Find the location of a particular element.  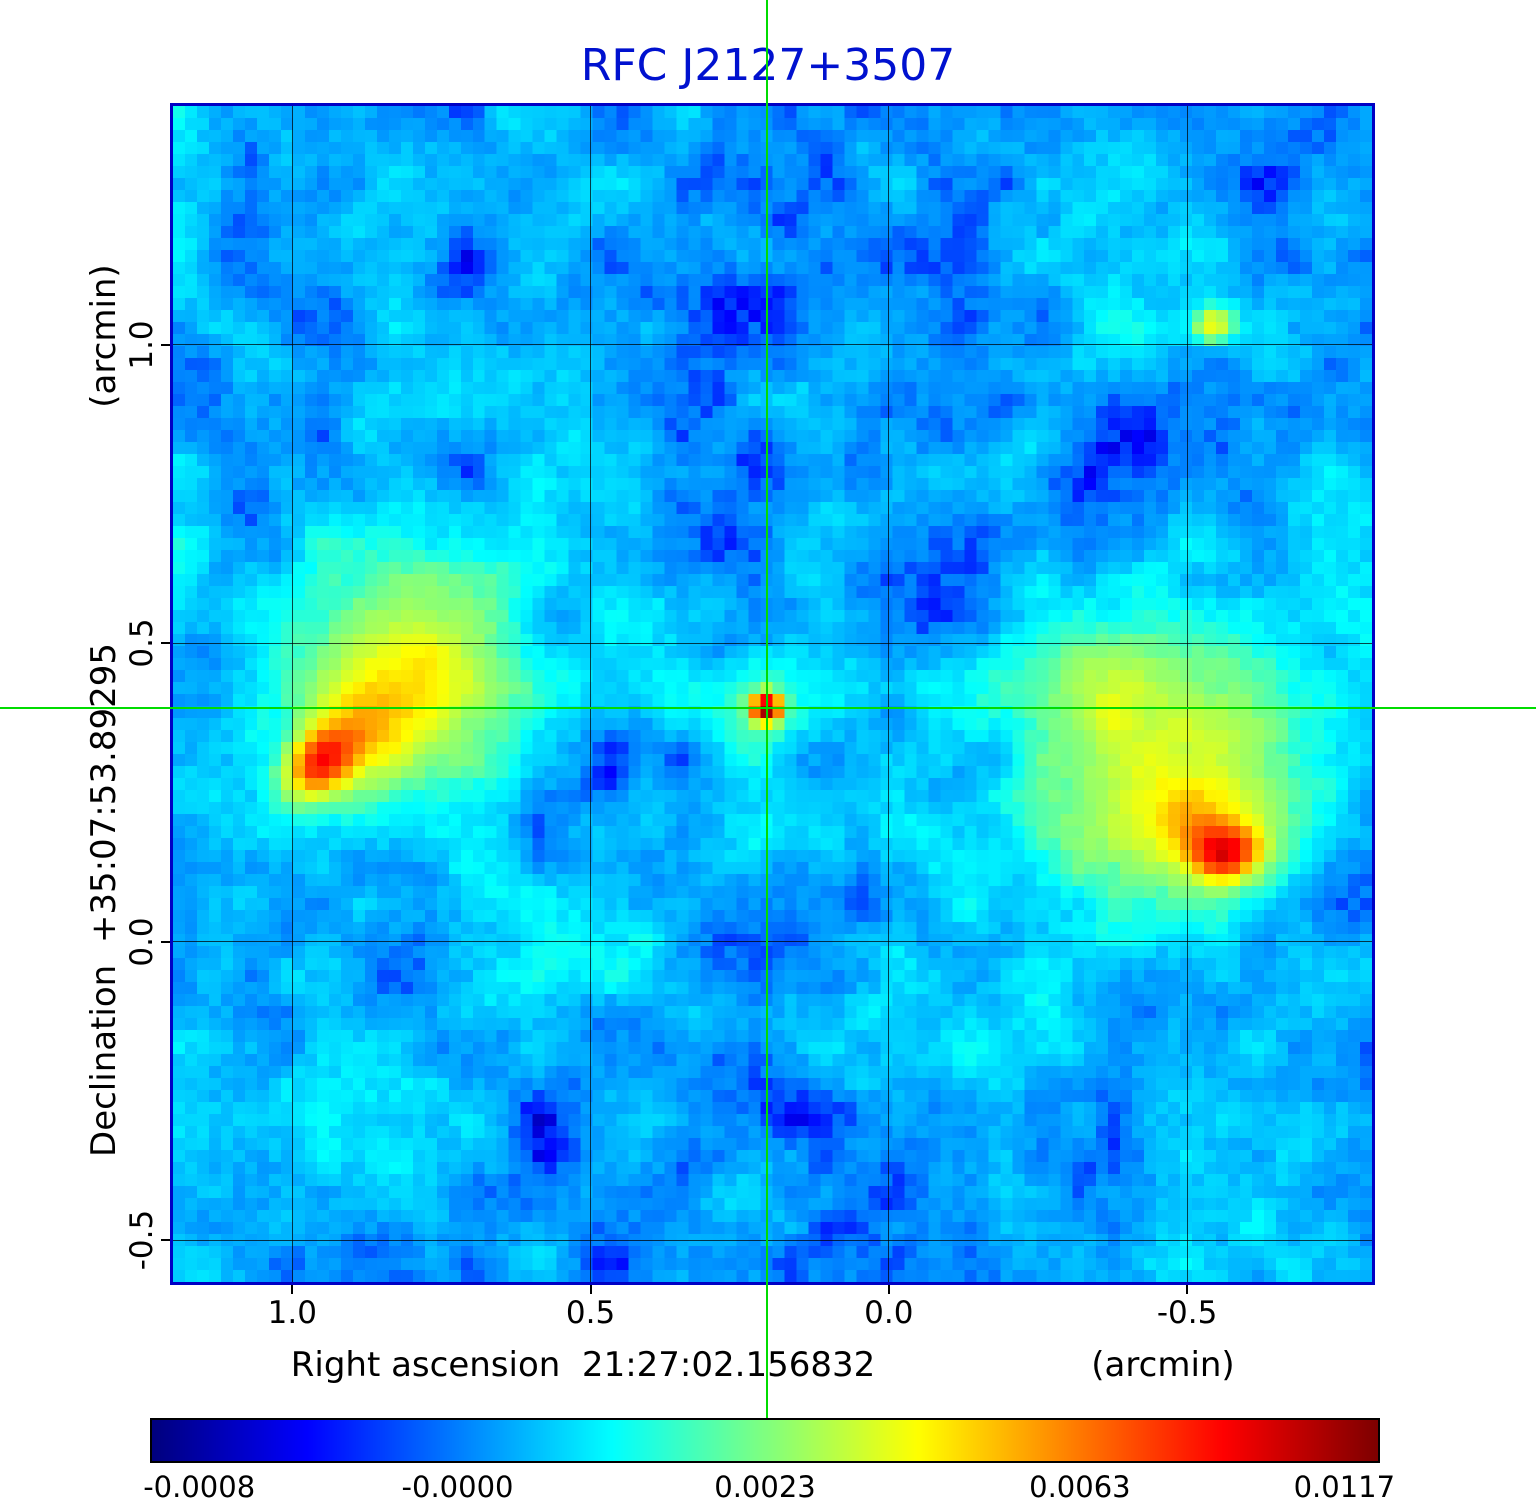

colorbar-tick-label: 0.0117 is located at coordinates (1344, 1487).